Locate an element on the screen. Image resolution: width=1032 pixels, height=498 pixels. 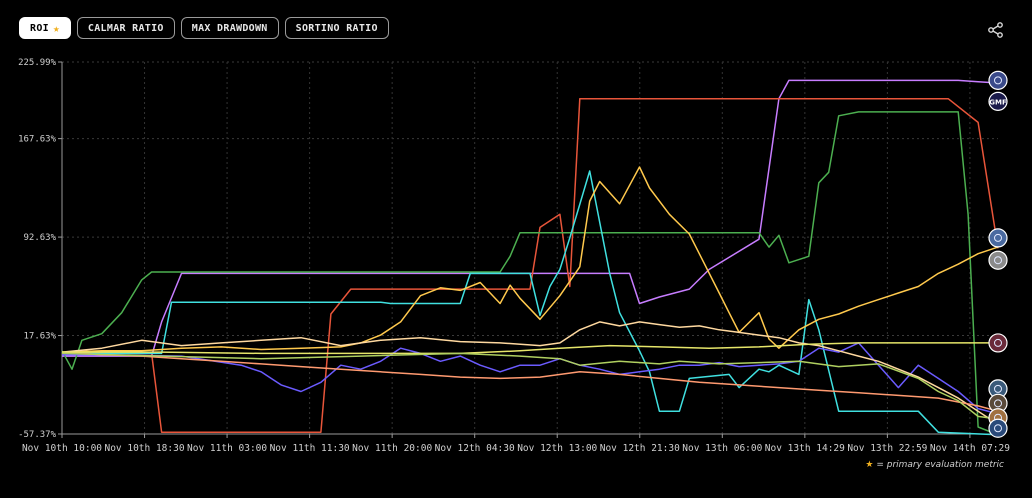
tab-calmar-ratio: CALMAR RATIO is located at coordinates (125, 28).